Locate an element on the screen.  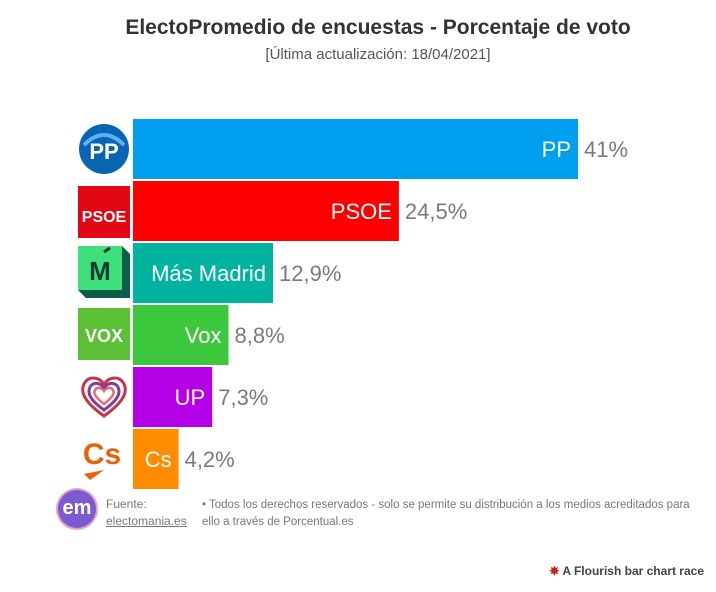
bar-más-madrid is located at coordinates (203, 273).